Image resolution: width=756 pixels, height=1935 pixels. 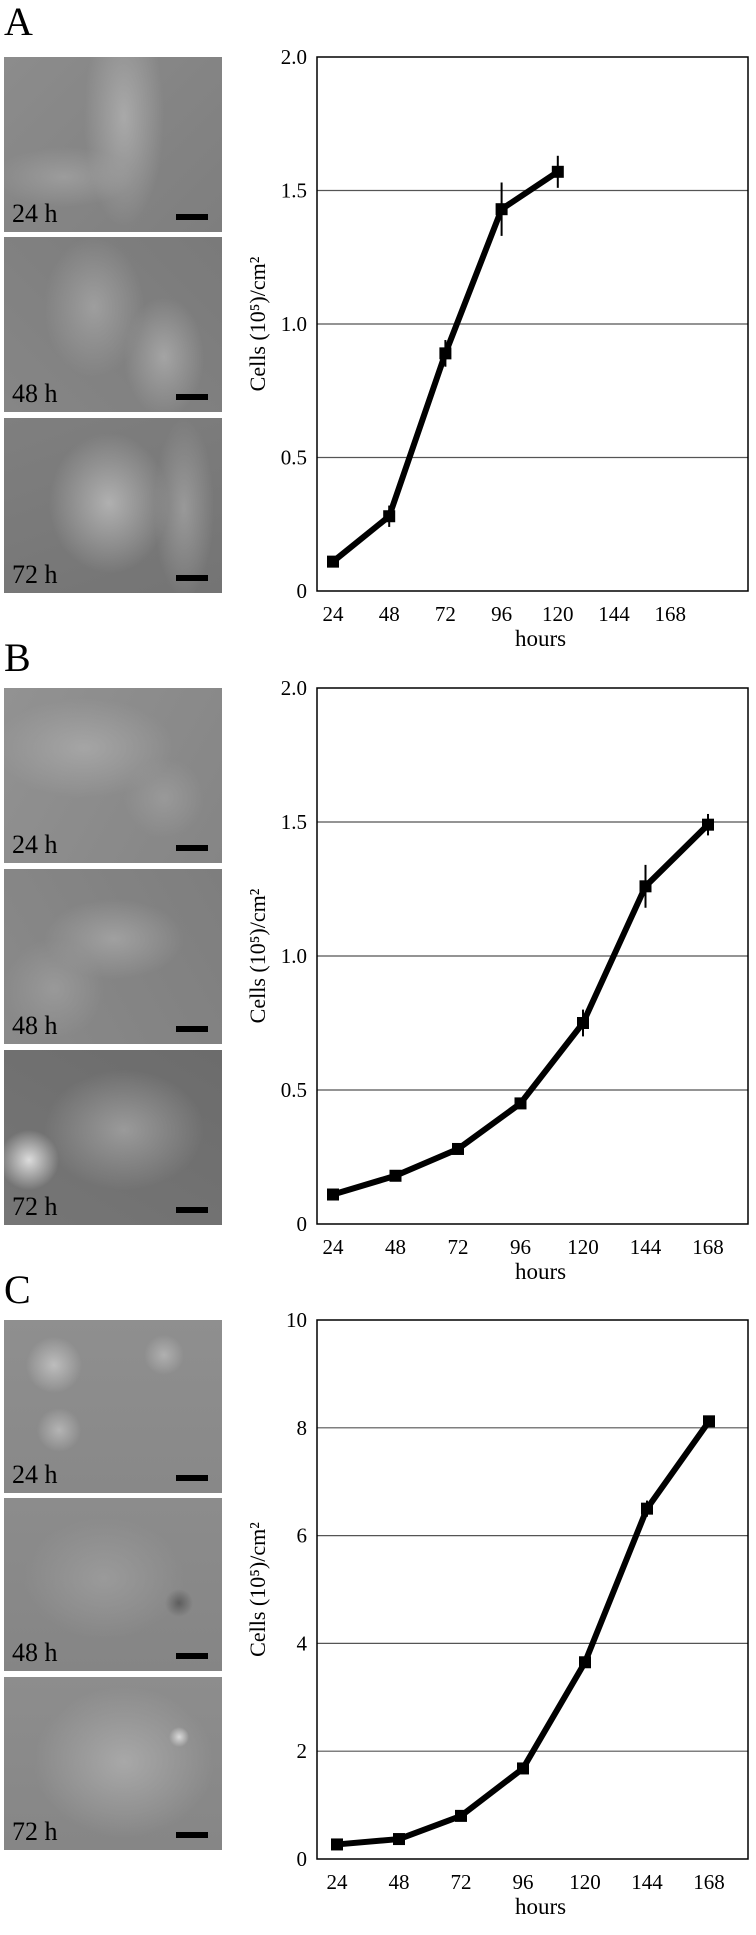 I want to click on panel-letter-b: B, so click(x=17, y=657).